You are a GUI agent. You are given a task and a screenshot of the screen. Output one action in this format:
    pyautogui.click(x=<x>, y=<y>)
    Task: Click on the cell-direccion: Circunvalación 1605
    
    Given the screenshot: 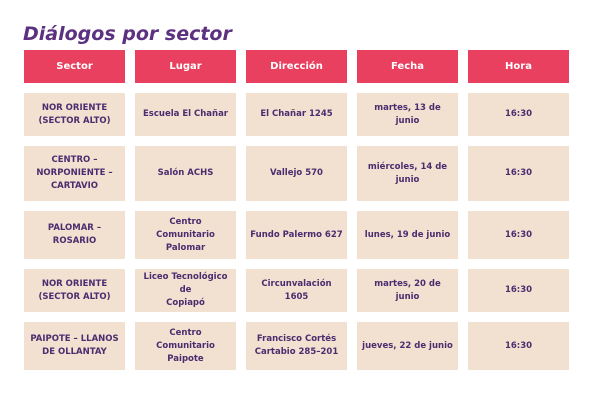 What is the action you would take?
    pyautogui.click(x=296, y=290)
    